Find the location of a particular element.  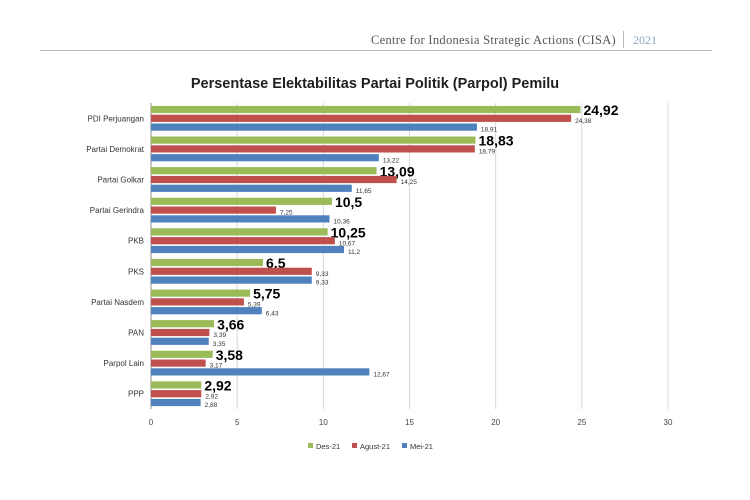

data-label-agust-21: 3,17 is located at coordinates (216, 366).